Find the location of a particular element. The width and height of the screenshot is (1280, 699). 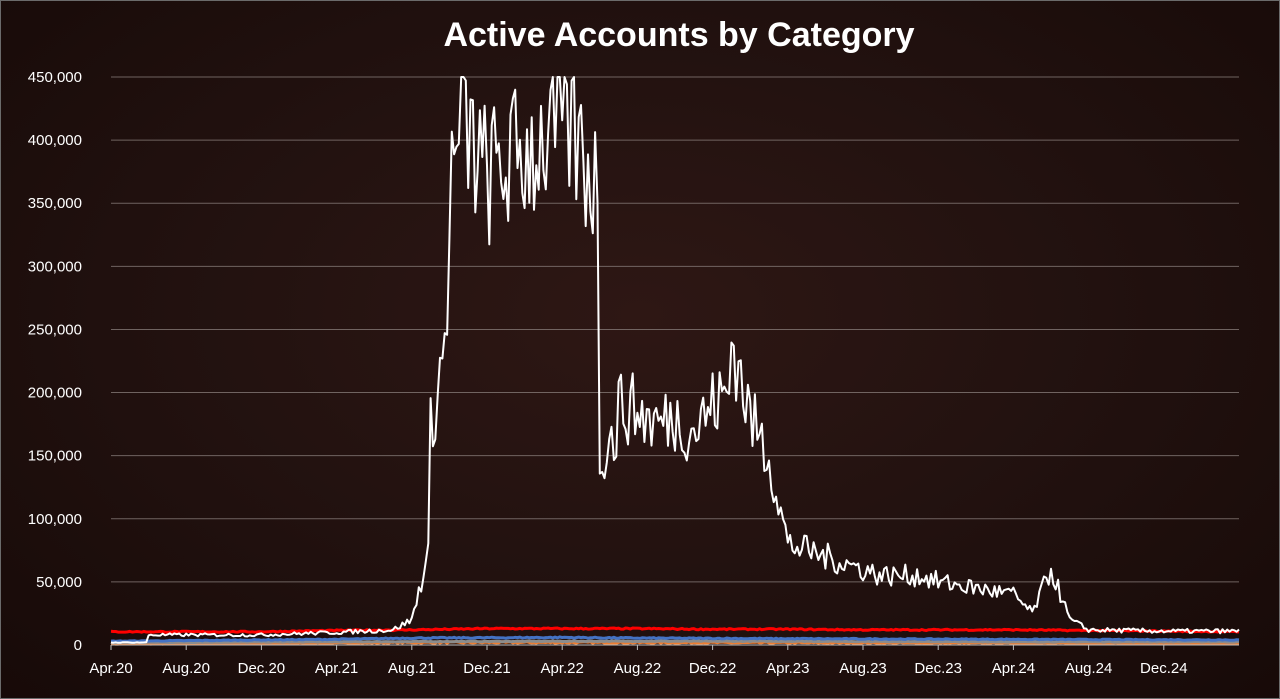

y-tick-label: 250,000 is located at coordinates (55, 329).